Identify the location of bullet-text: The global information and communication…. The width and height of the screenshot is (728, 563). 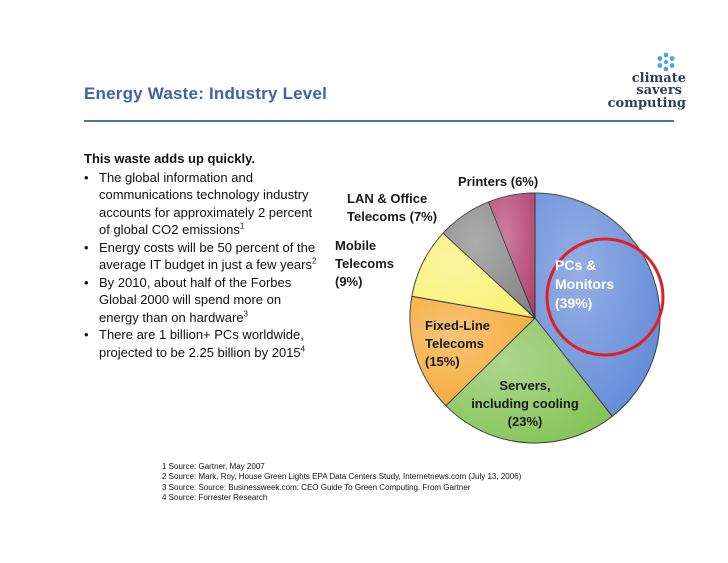
(206, 203).